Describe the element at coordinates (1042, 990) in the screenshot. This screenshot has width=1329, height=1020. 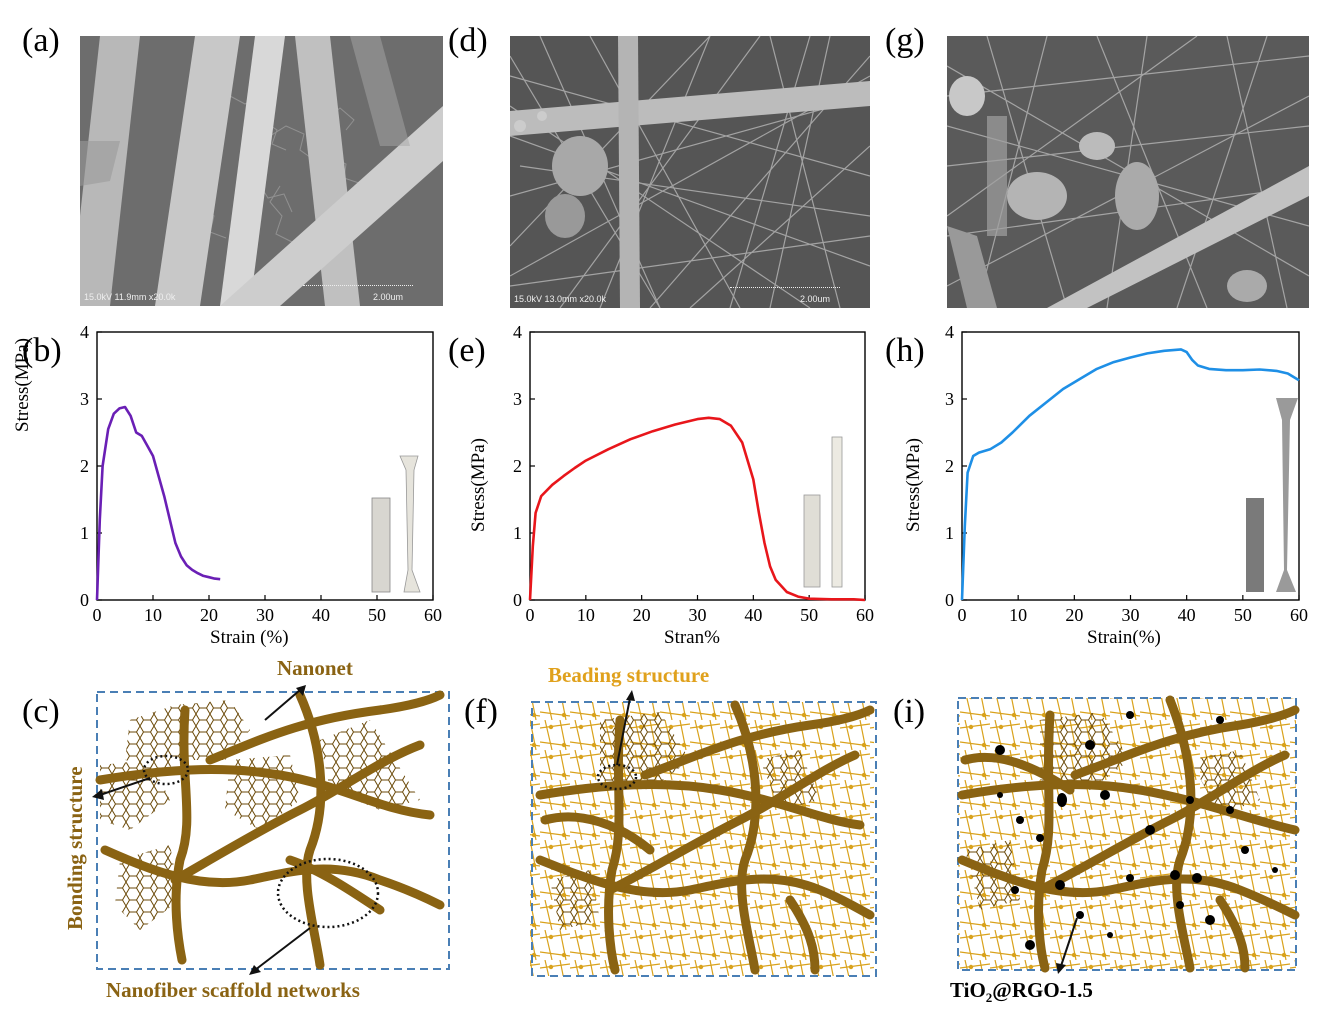
I see `tio2-label-rest: @RGO-1.5` at that location.